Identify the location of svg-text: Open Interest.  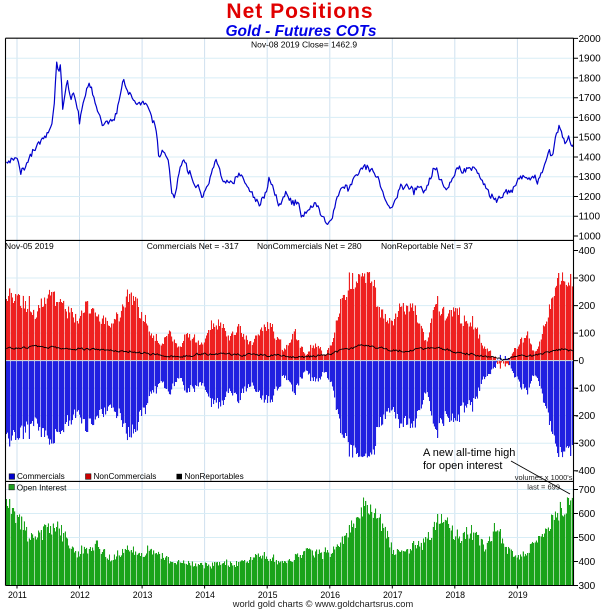
(42, 488).